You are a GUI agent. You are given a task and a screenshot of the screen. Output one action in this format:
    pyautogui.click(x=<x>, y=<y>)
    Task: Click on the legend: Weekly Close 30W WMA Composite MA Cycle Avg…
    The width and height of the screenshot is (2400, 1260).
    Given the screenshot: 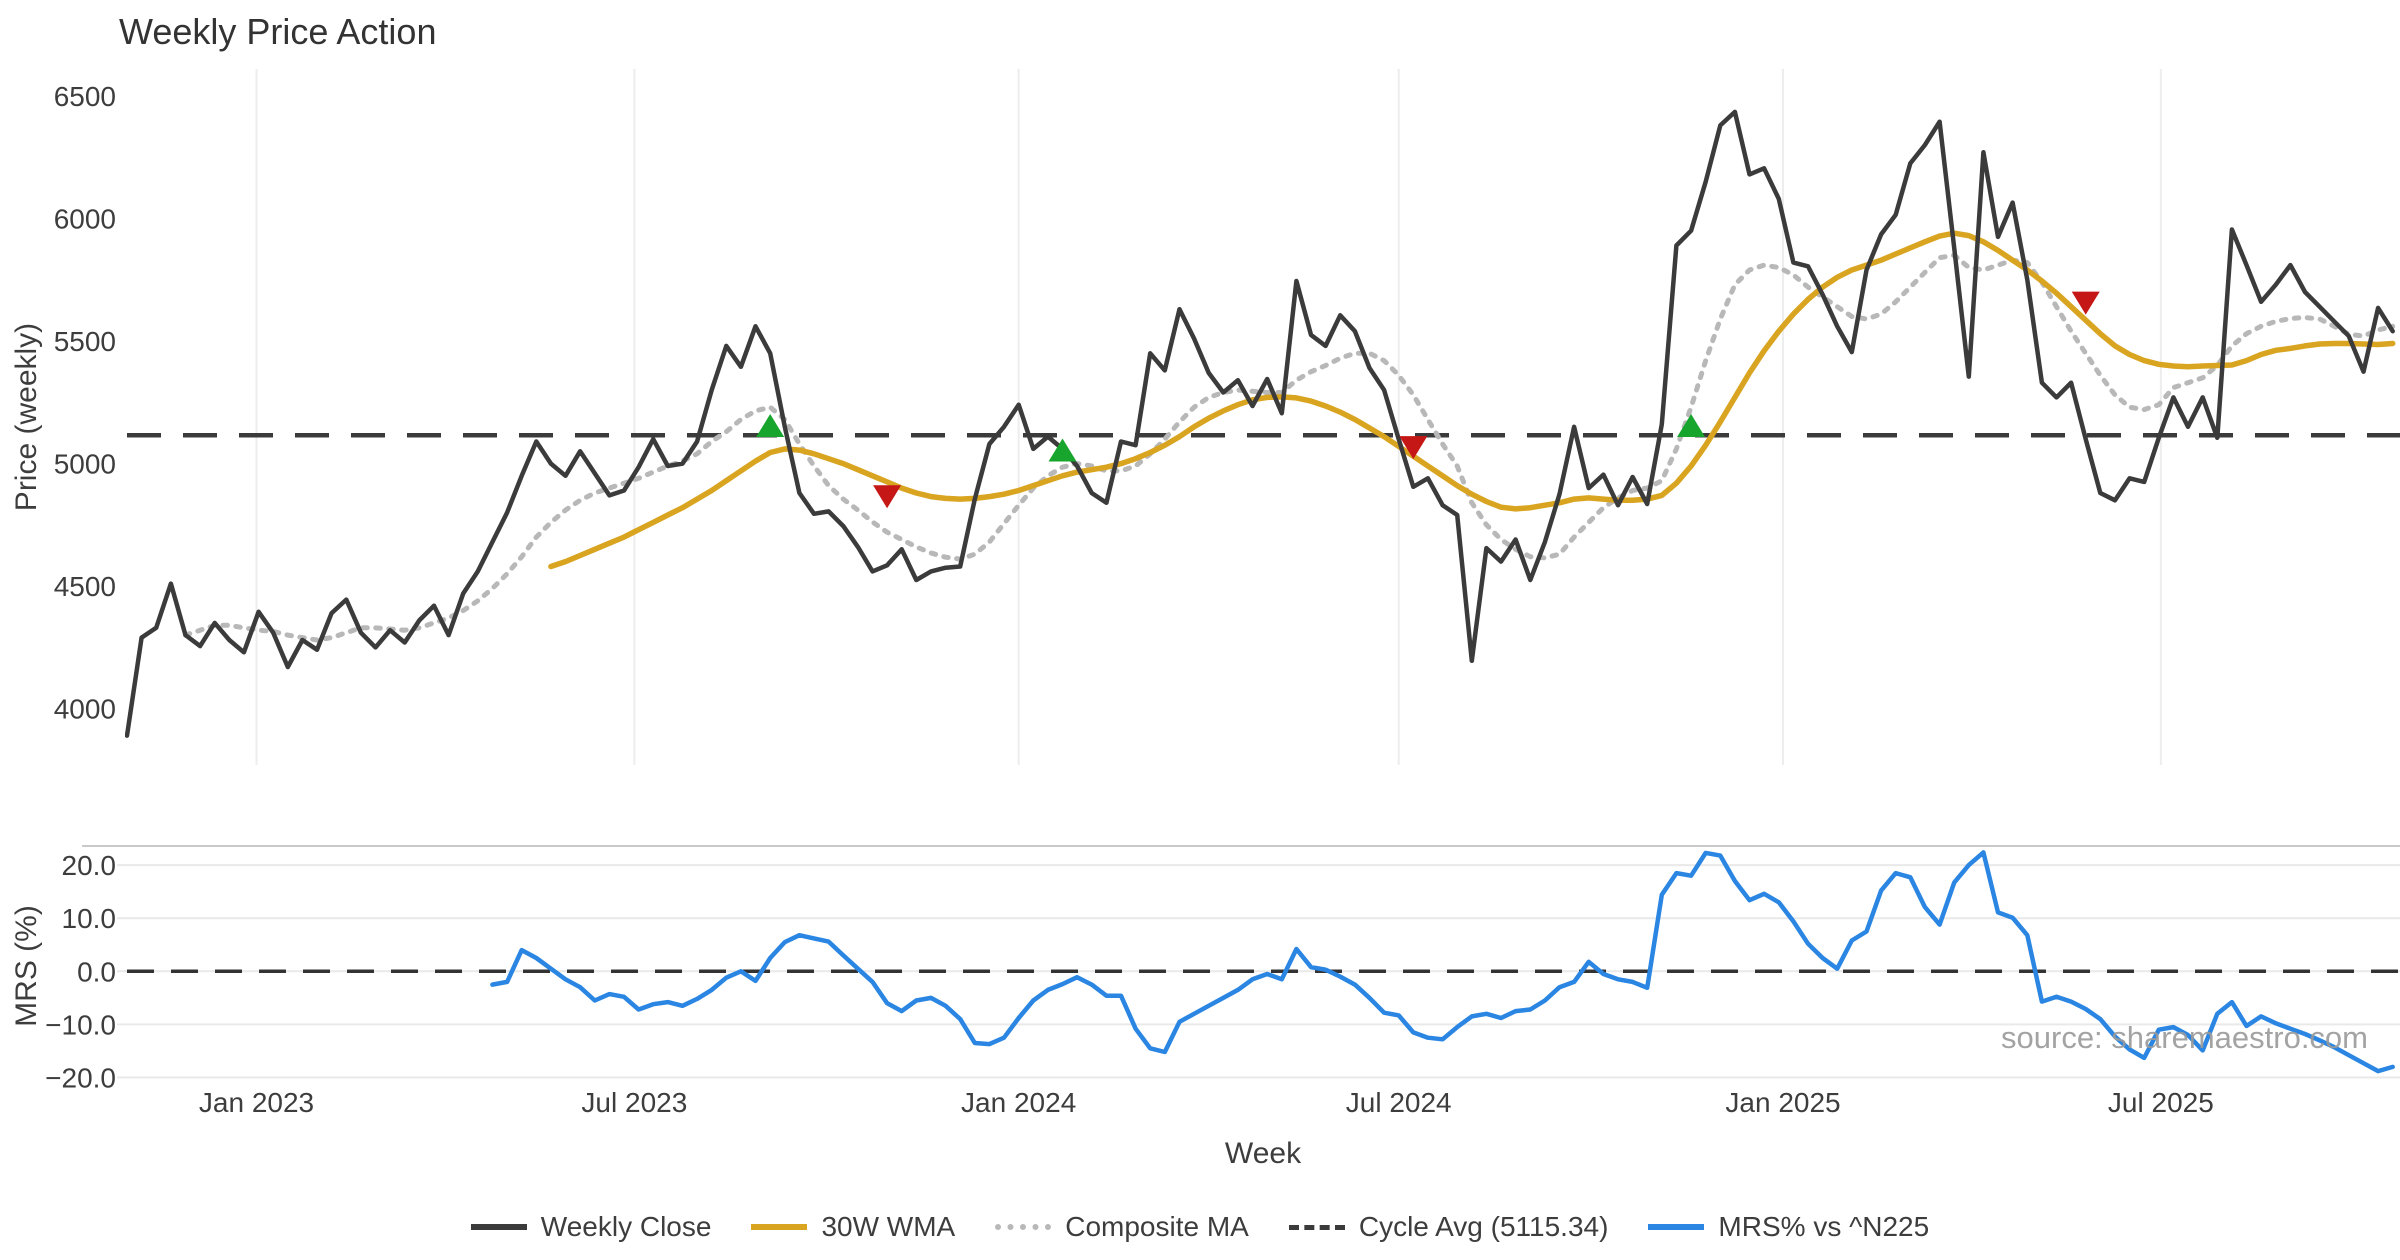 What is the action you would take?
    pyautogui.click(x=1200, y=1227)
    